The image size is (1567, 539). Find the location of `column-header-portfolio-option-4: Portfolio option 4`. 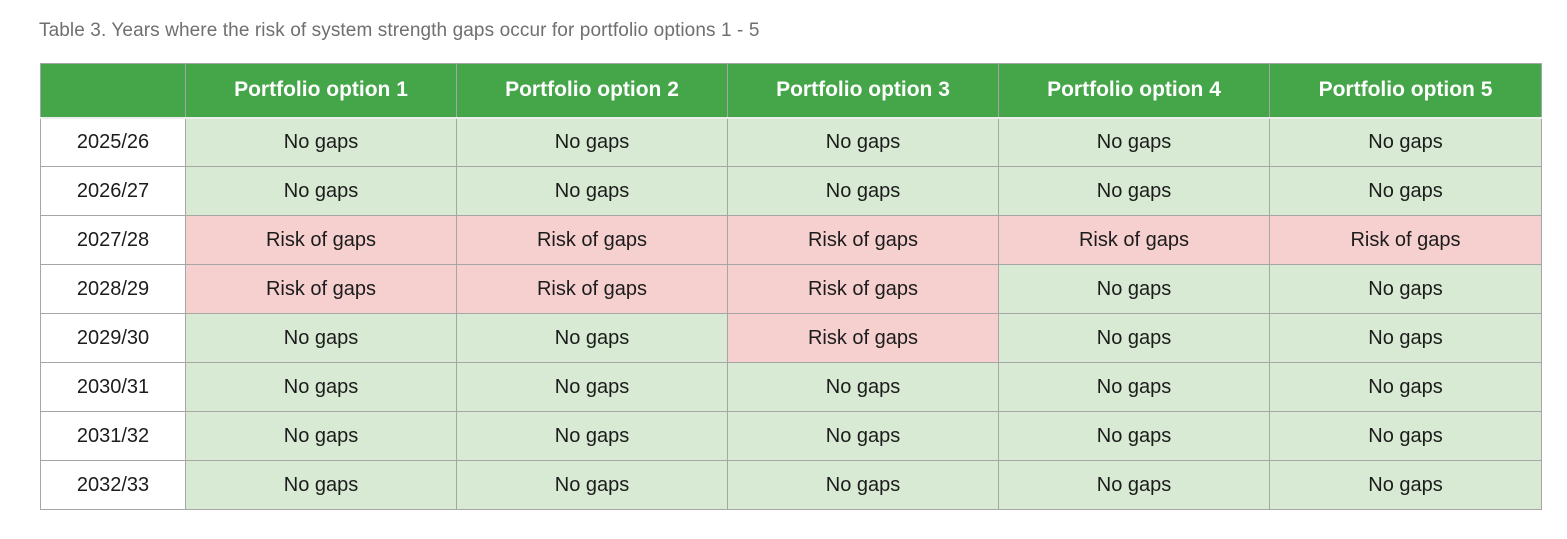

column-header-portfolio-option-4: Portfolio option 4 is located at coordinates (1134, 91).